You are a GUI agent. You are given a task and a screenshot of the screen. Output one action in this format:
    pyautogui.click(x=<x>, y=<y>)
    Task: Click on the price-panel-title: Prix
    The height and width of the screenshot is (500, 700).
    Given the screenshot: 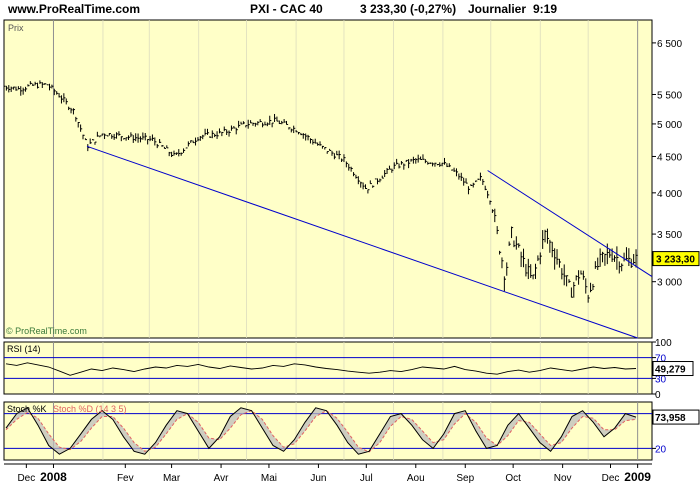 What is the action you would take?
    pyautogui.click(x=16, y=28)
    